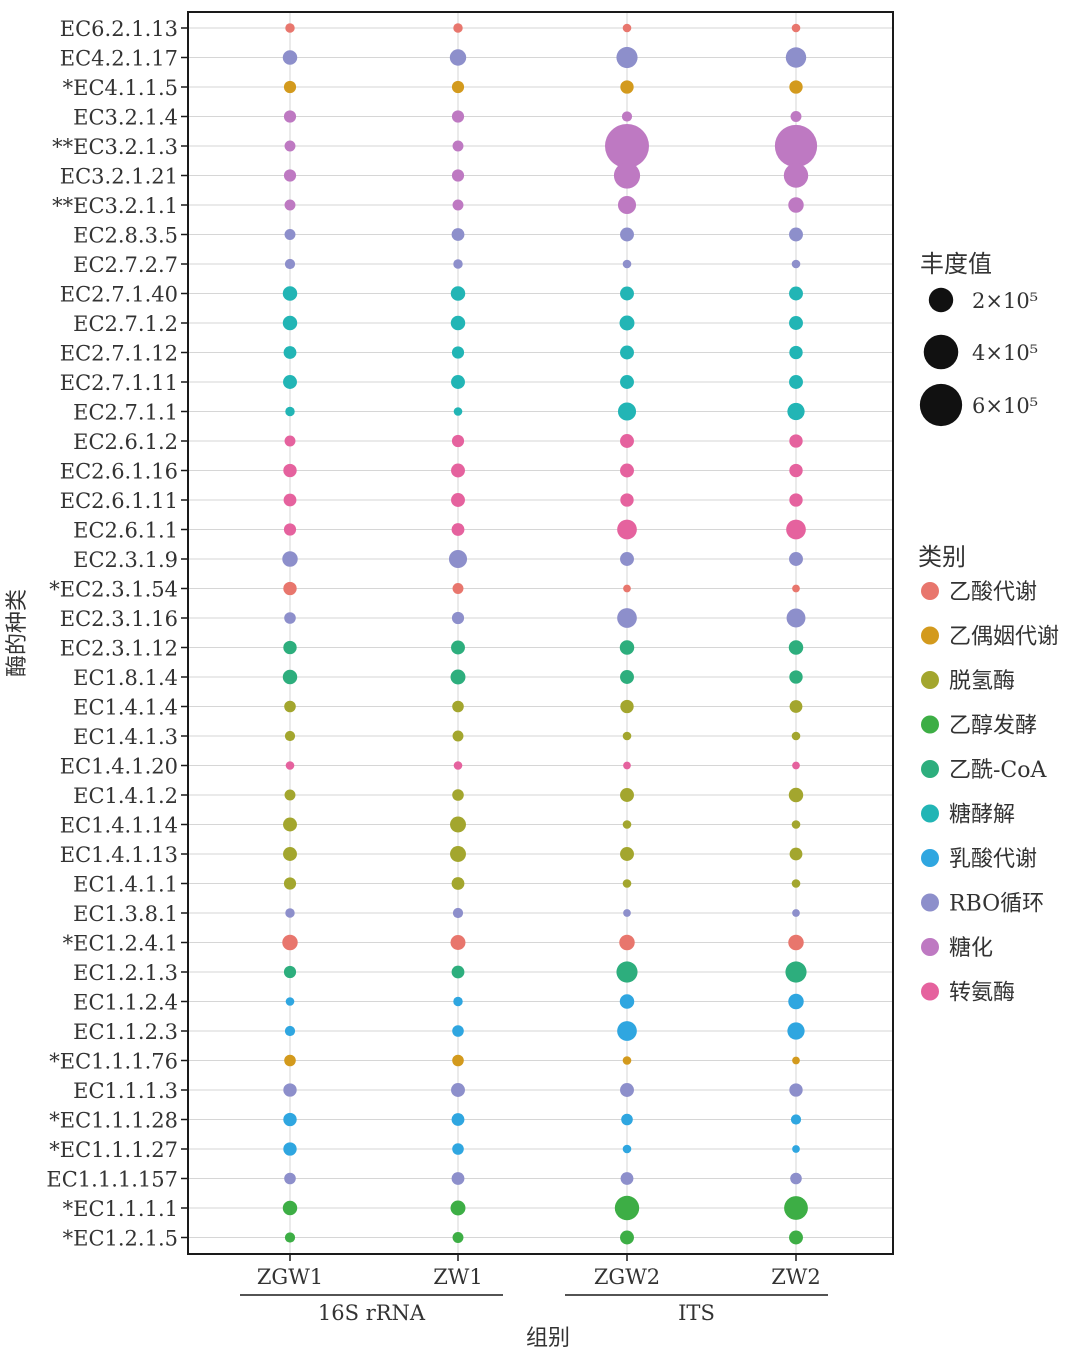 Image resolution: width=1080 pixels, height=1354 pixels. Describe the element at coordinates (125, 1091) in the screenshot. I see `y-tick-label: EC1.1.1.3` at that location.